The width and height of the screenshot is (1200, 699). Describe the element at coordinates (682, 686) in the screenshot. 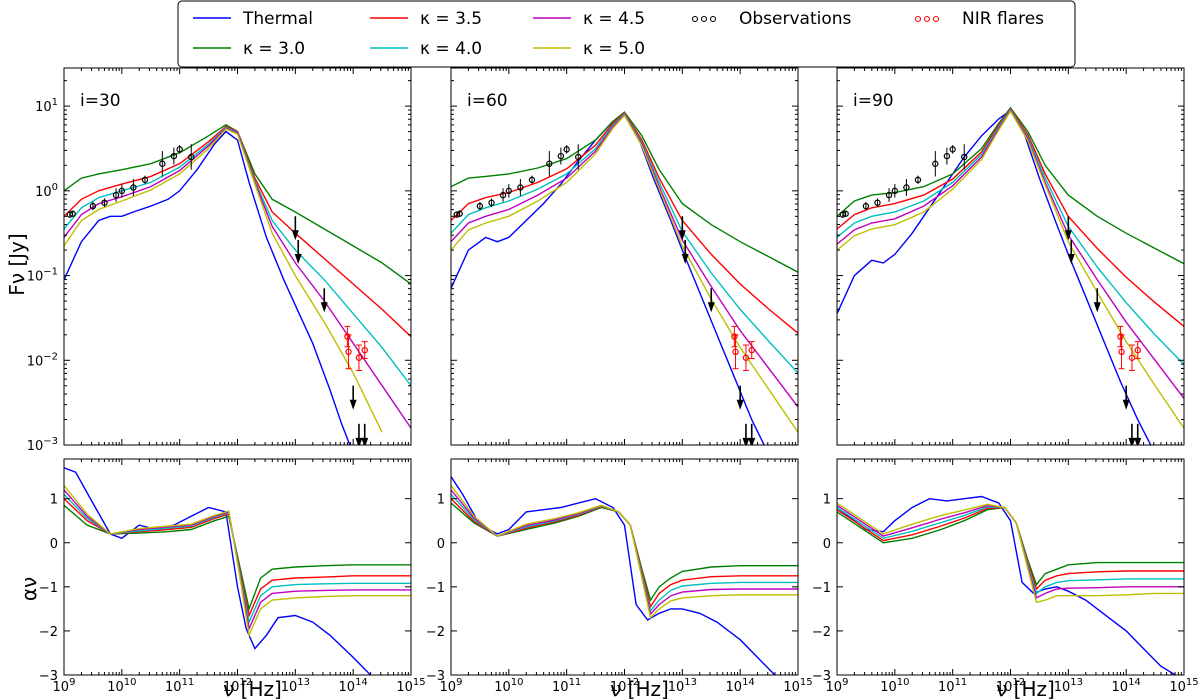

I see `x-tick-label: 1013` at that location.